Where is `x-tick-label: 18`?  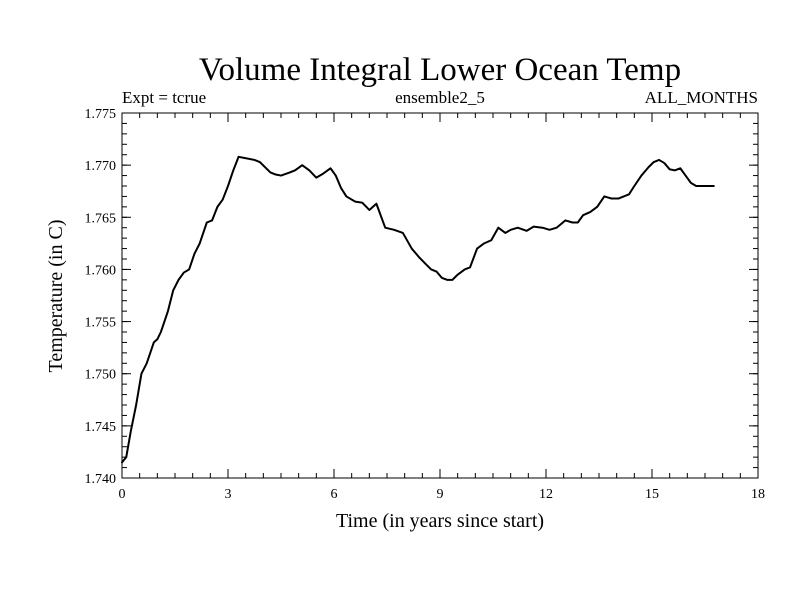
x-tick-label: 18 is located at coordinates (758, 494).